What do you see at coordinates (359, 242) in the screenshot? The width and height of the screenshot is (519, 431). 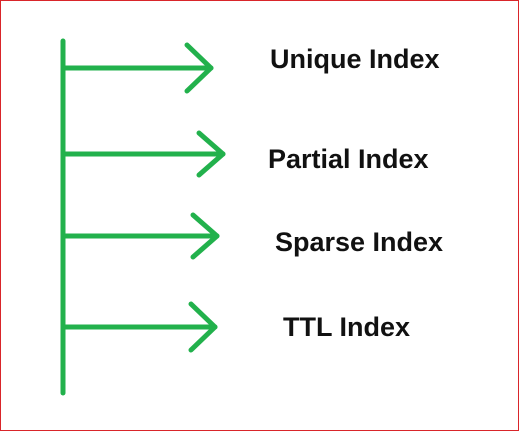 I see `label-sparse-index: Sparse Index` at bounding box center [359, 242].